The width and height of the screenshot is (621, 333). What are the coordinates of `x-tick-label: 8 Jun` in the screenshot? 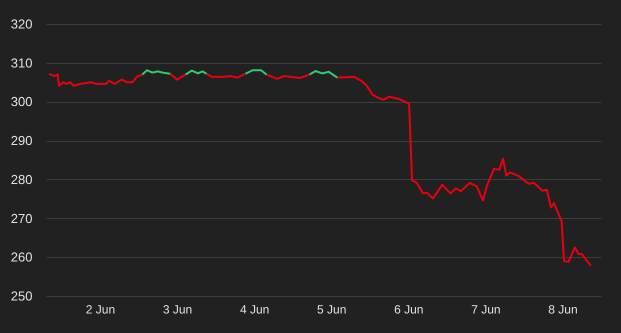 It's located at (563, 309).